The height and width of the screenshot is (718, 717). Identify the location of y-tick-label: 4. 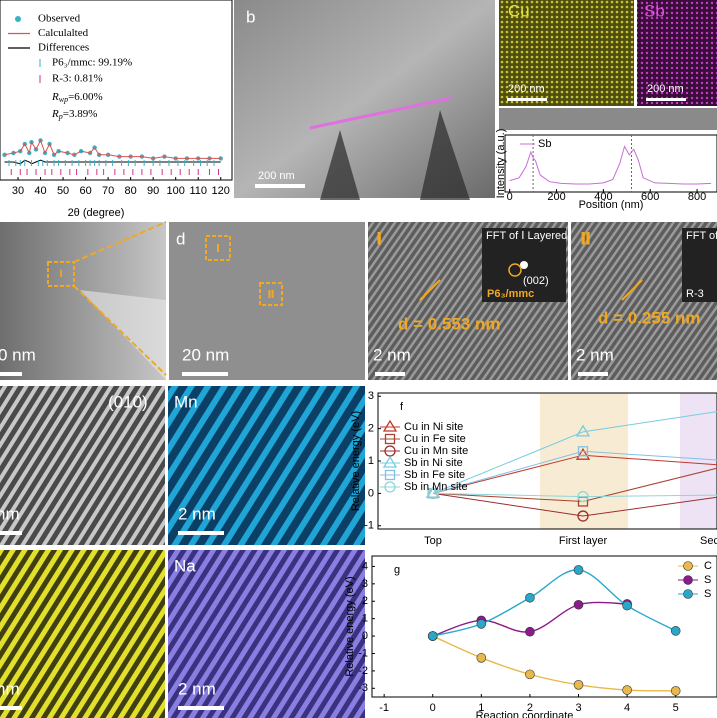
(365, 566).